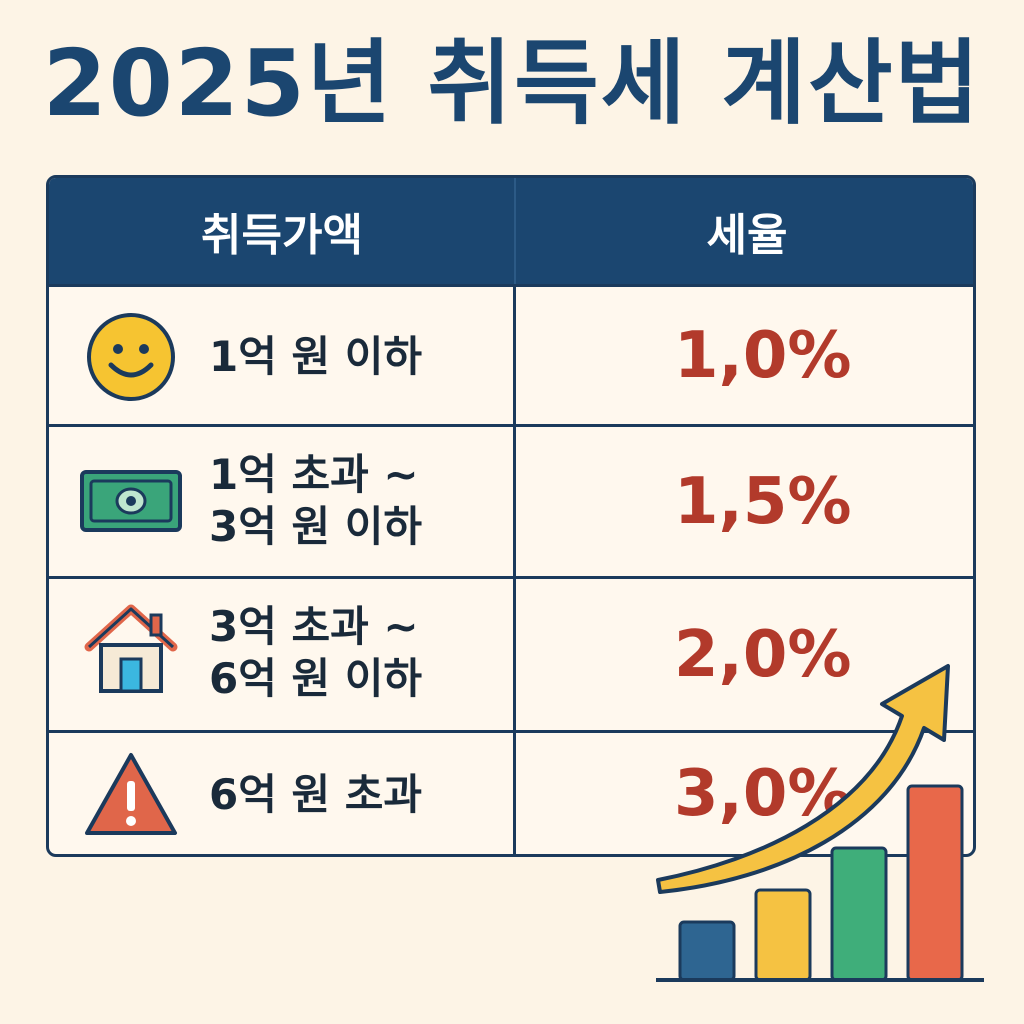 The height and width of the screenshot is (1024, 1024). I want to click on column-divider, so click(514, 569).